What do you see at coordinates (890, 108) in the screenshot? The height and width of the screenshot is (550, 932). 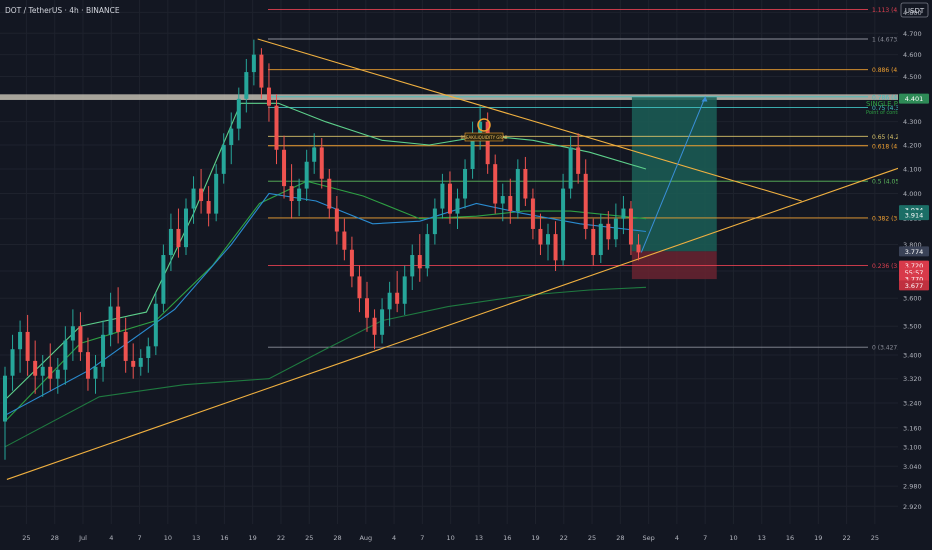 I see `fib-level-label: 0.75 (4.362)` at bounding box center [890, 108].